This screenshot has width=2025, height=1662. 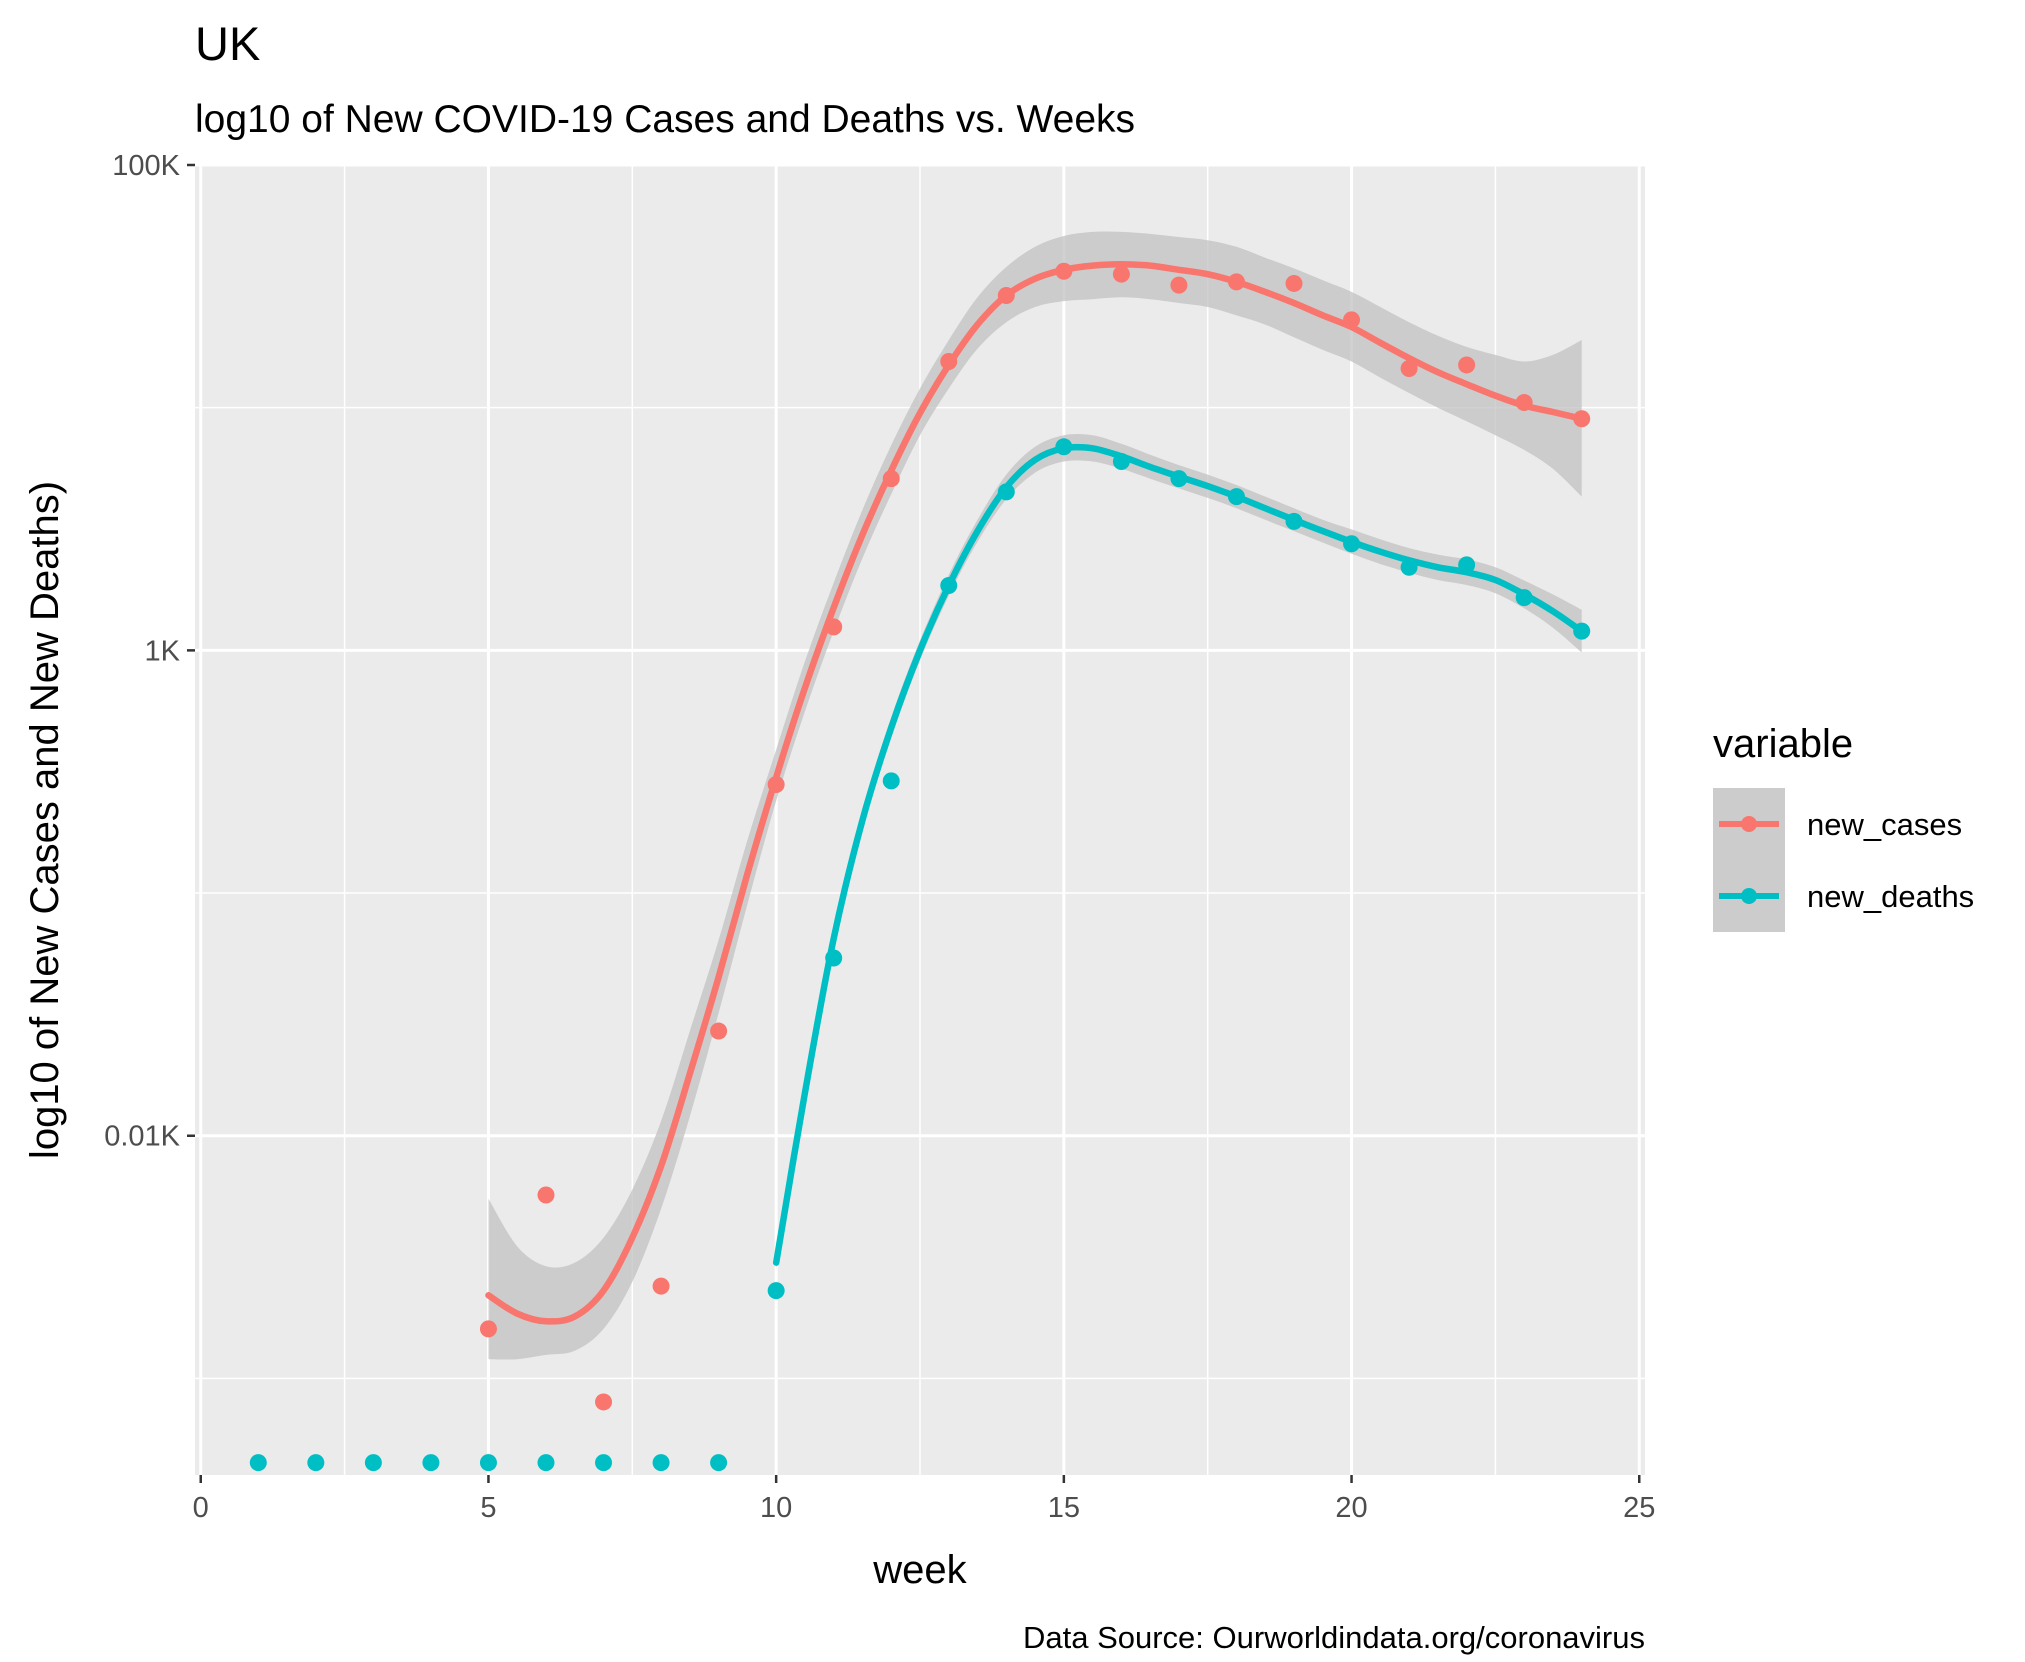 What do you see at coordinates (201, 1508) in the screenshot?
I see `x-tick-label: 0` at bounding box center [201, 1508].